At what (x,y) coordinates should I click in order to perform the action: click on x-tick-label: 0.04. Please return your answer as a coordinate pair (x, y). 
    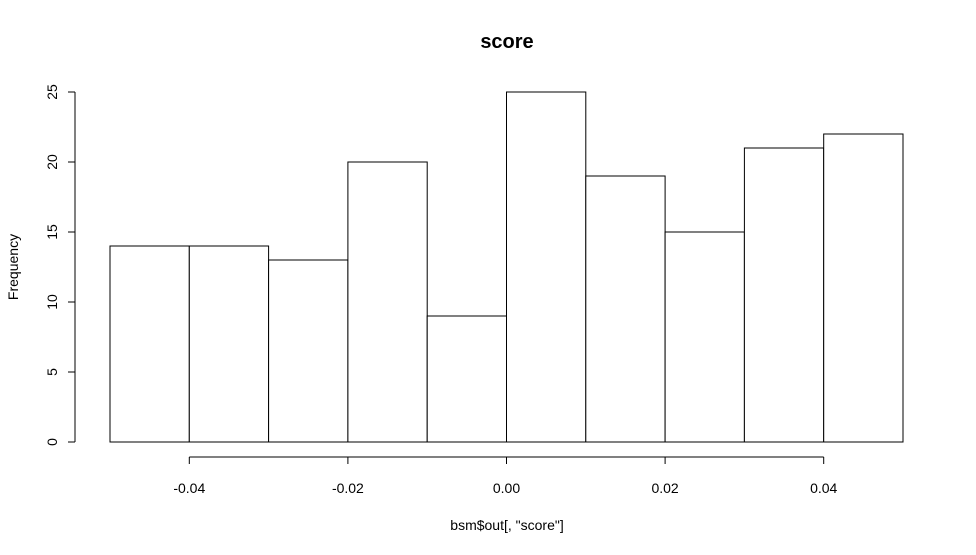
    Looking at the image, I should click on (823, 488).